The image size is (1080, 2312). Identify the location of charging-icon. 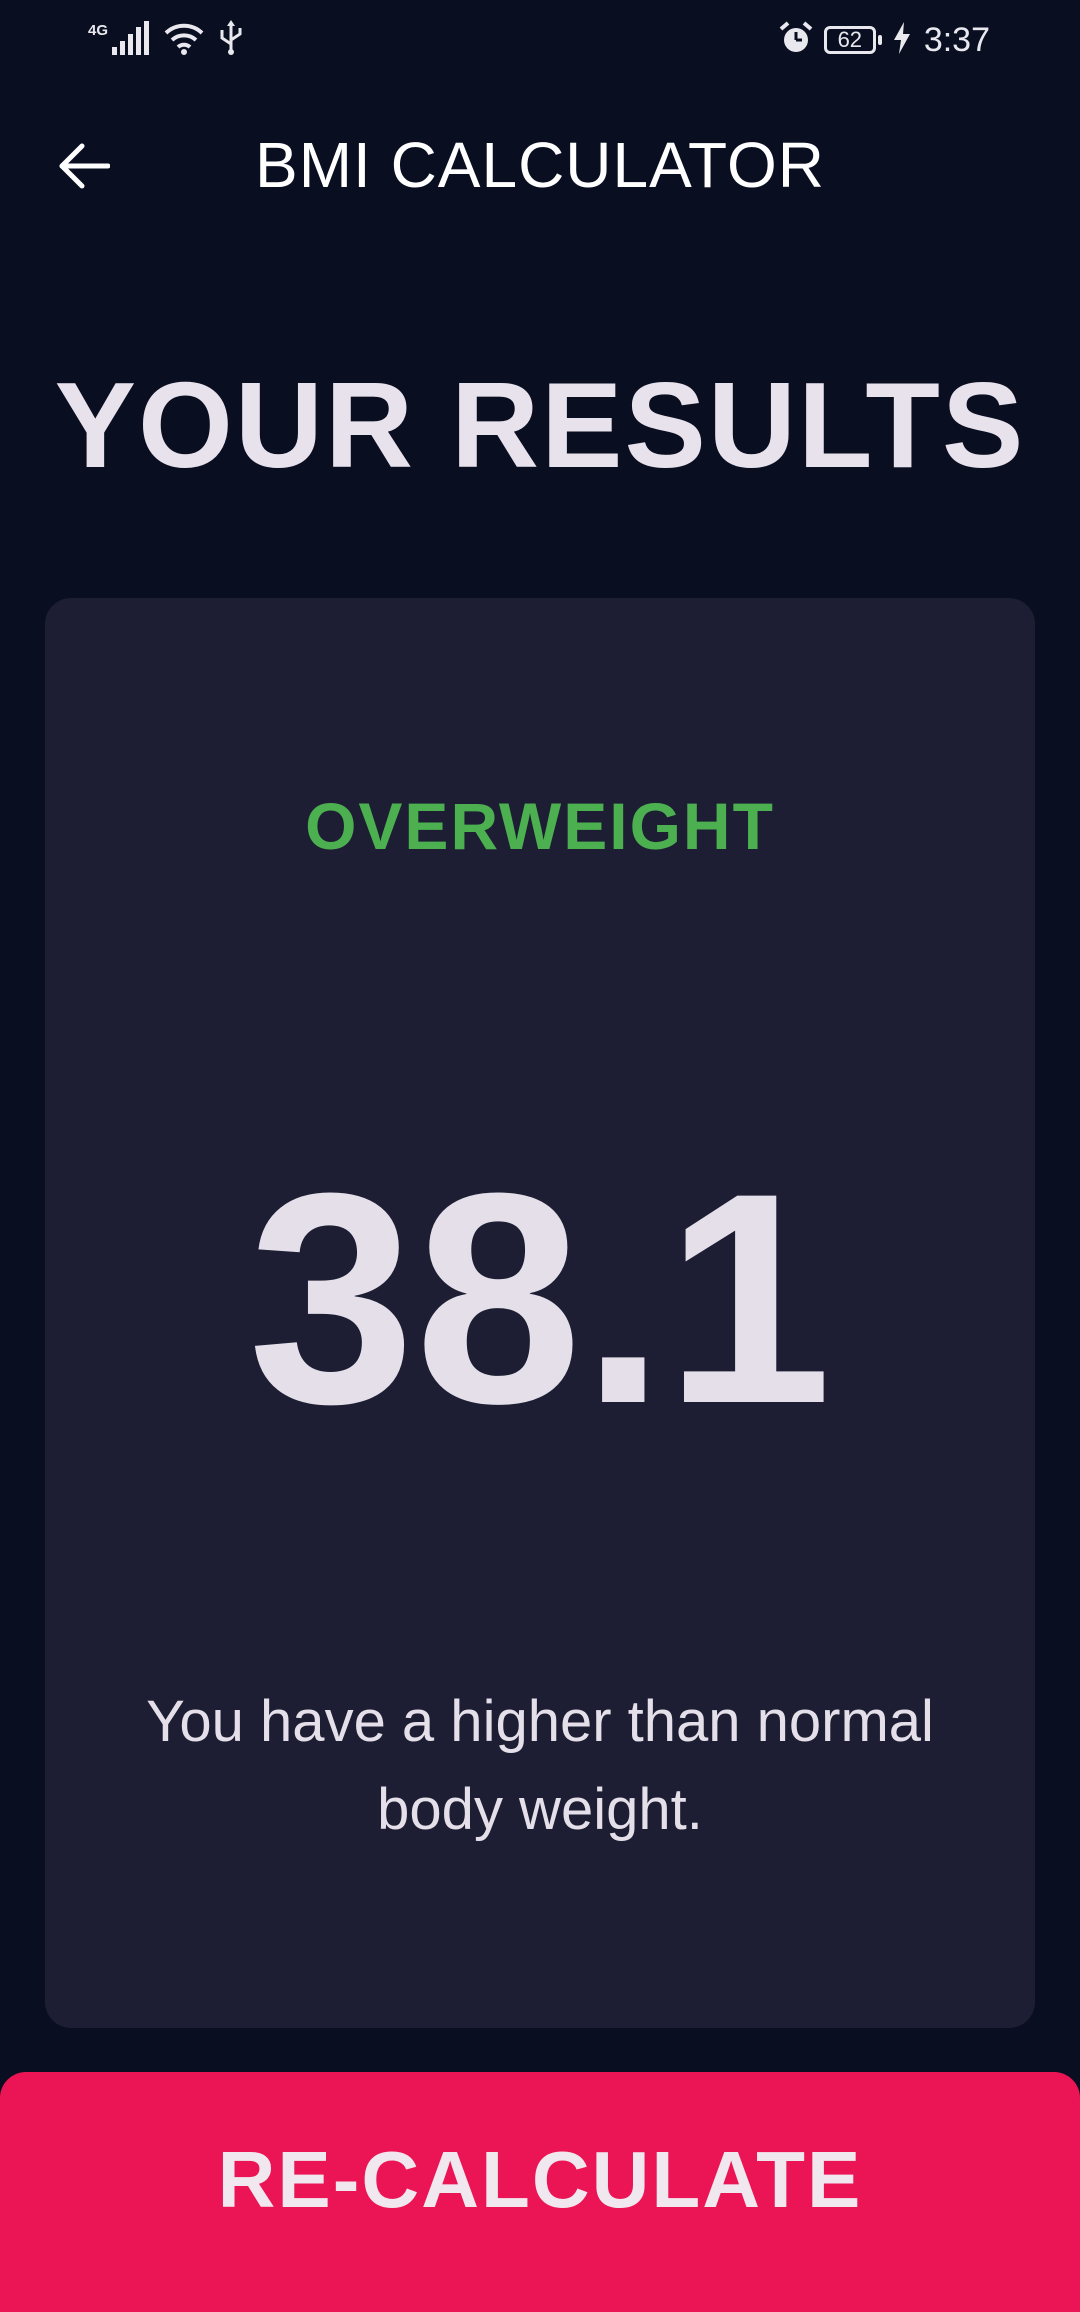
(901, 40).